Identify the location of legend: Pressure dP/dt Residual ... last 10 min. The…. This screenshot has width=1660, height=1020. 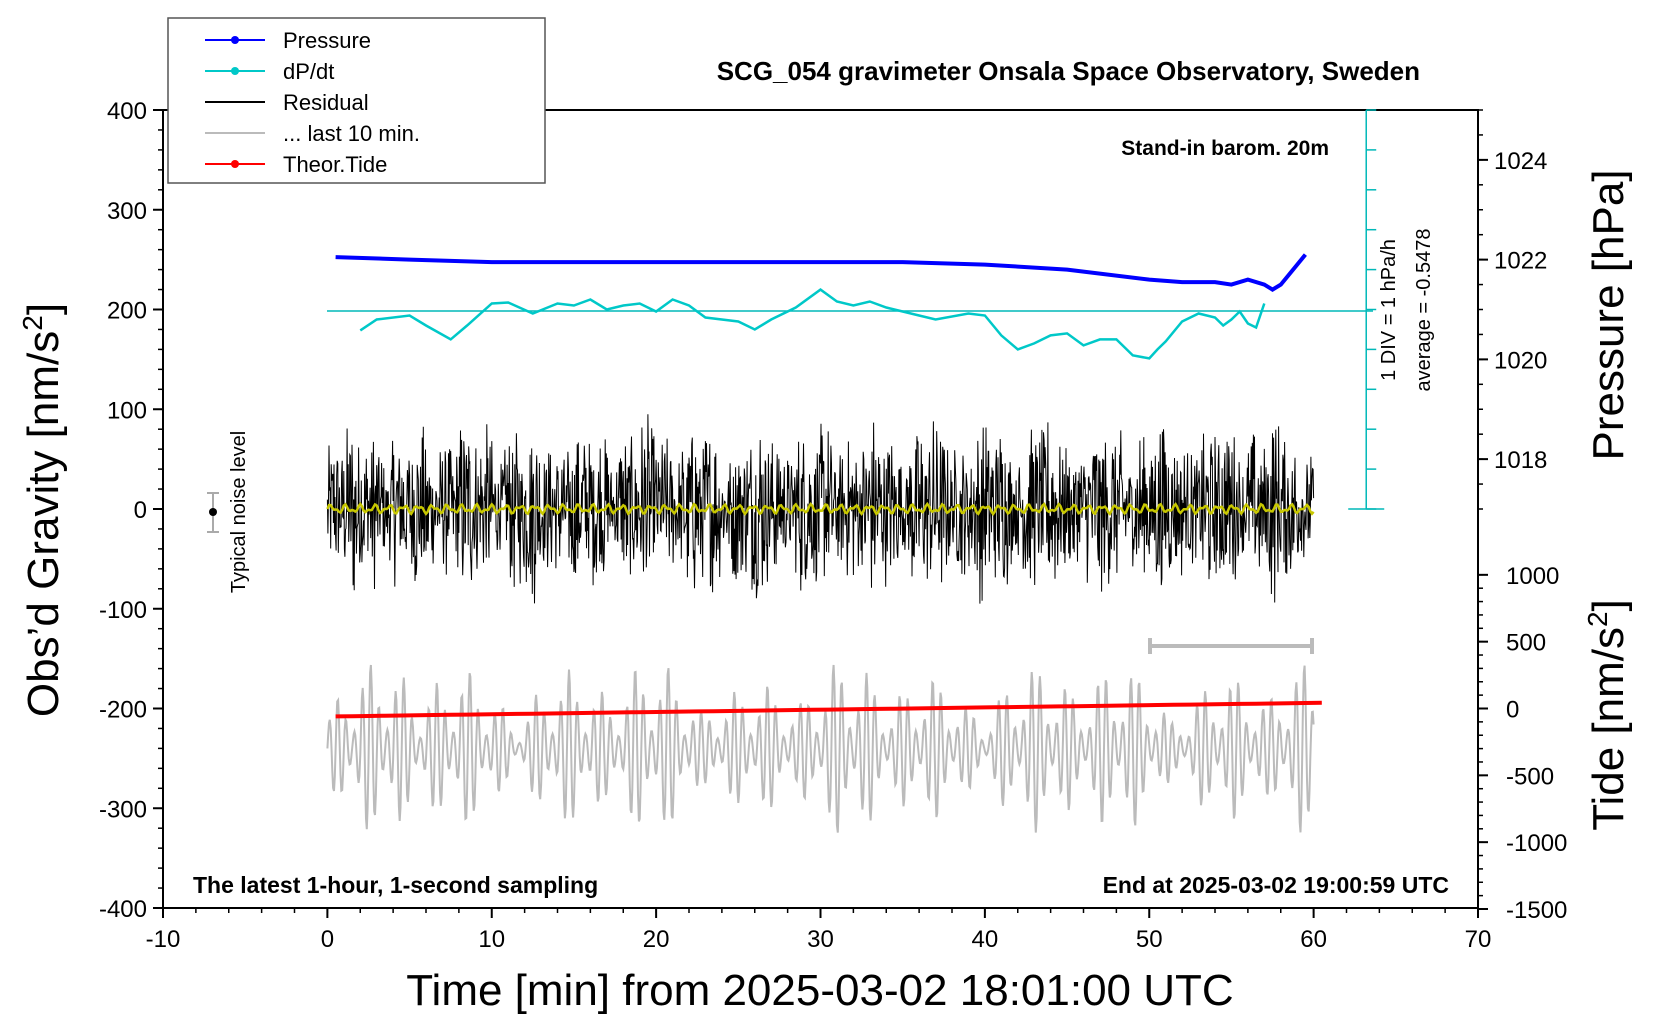
(356, 100).